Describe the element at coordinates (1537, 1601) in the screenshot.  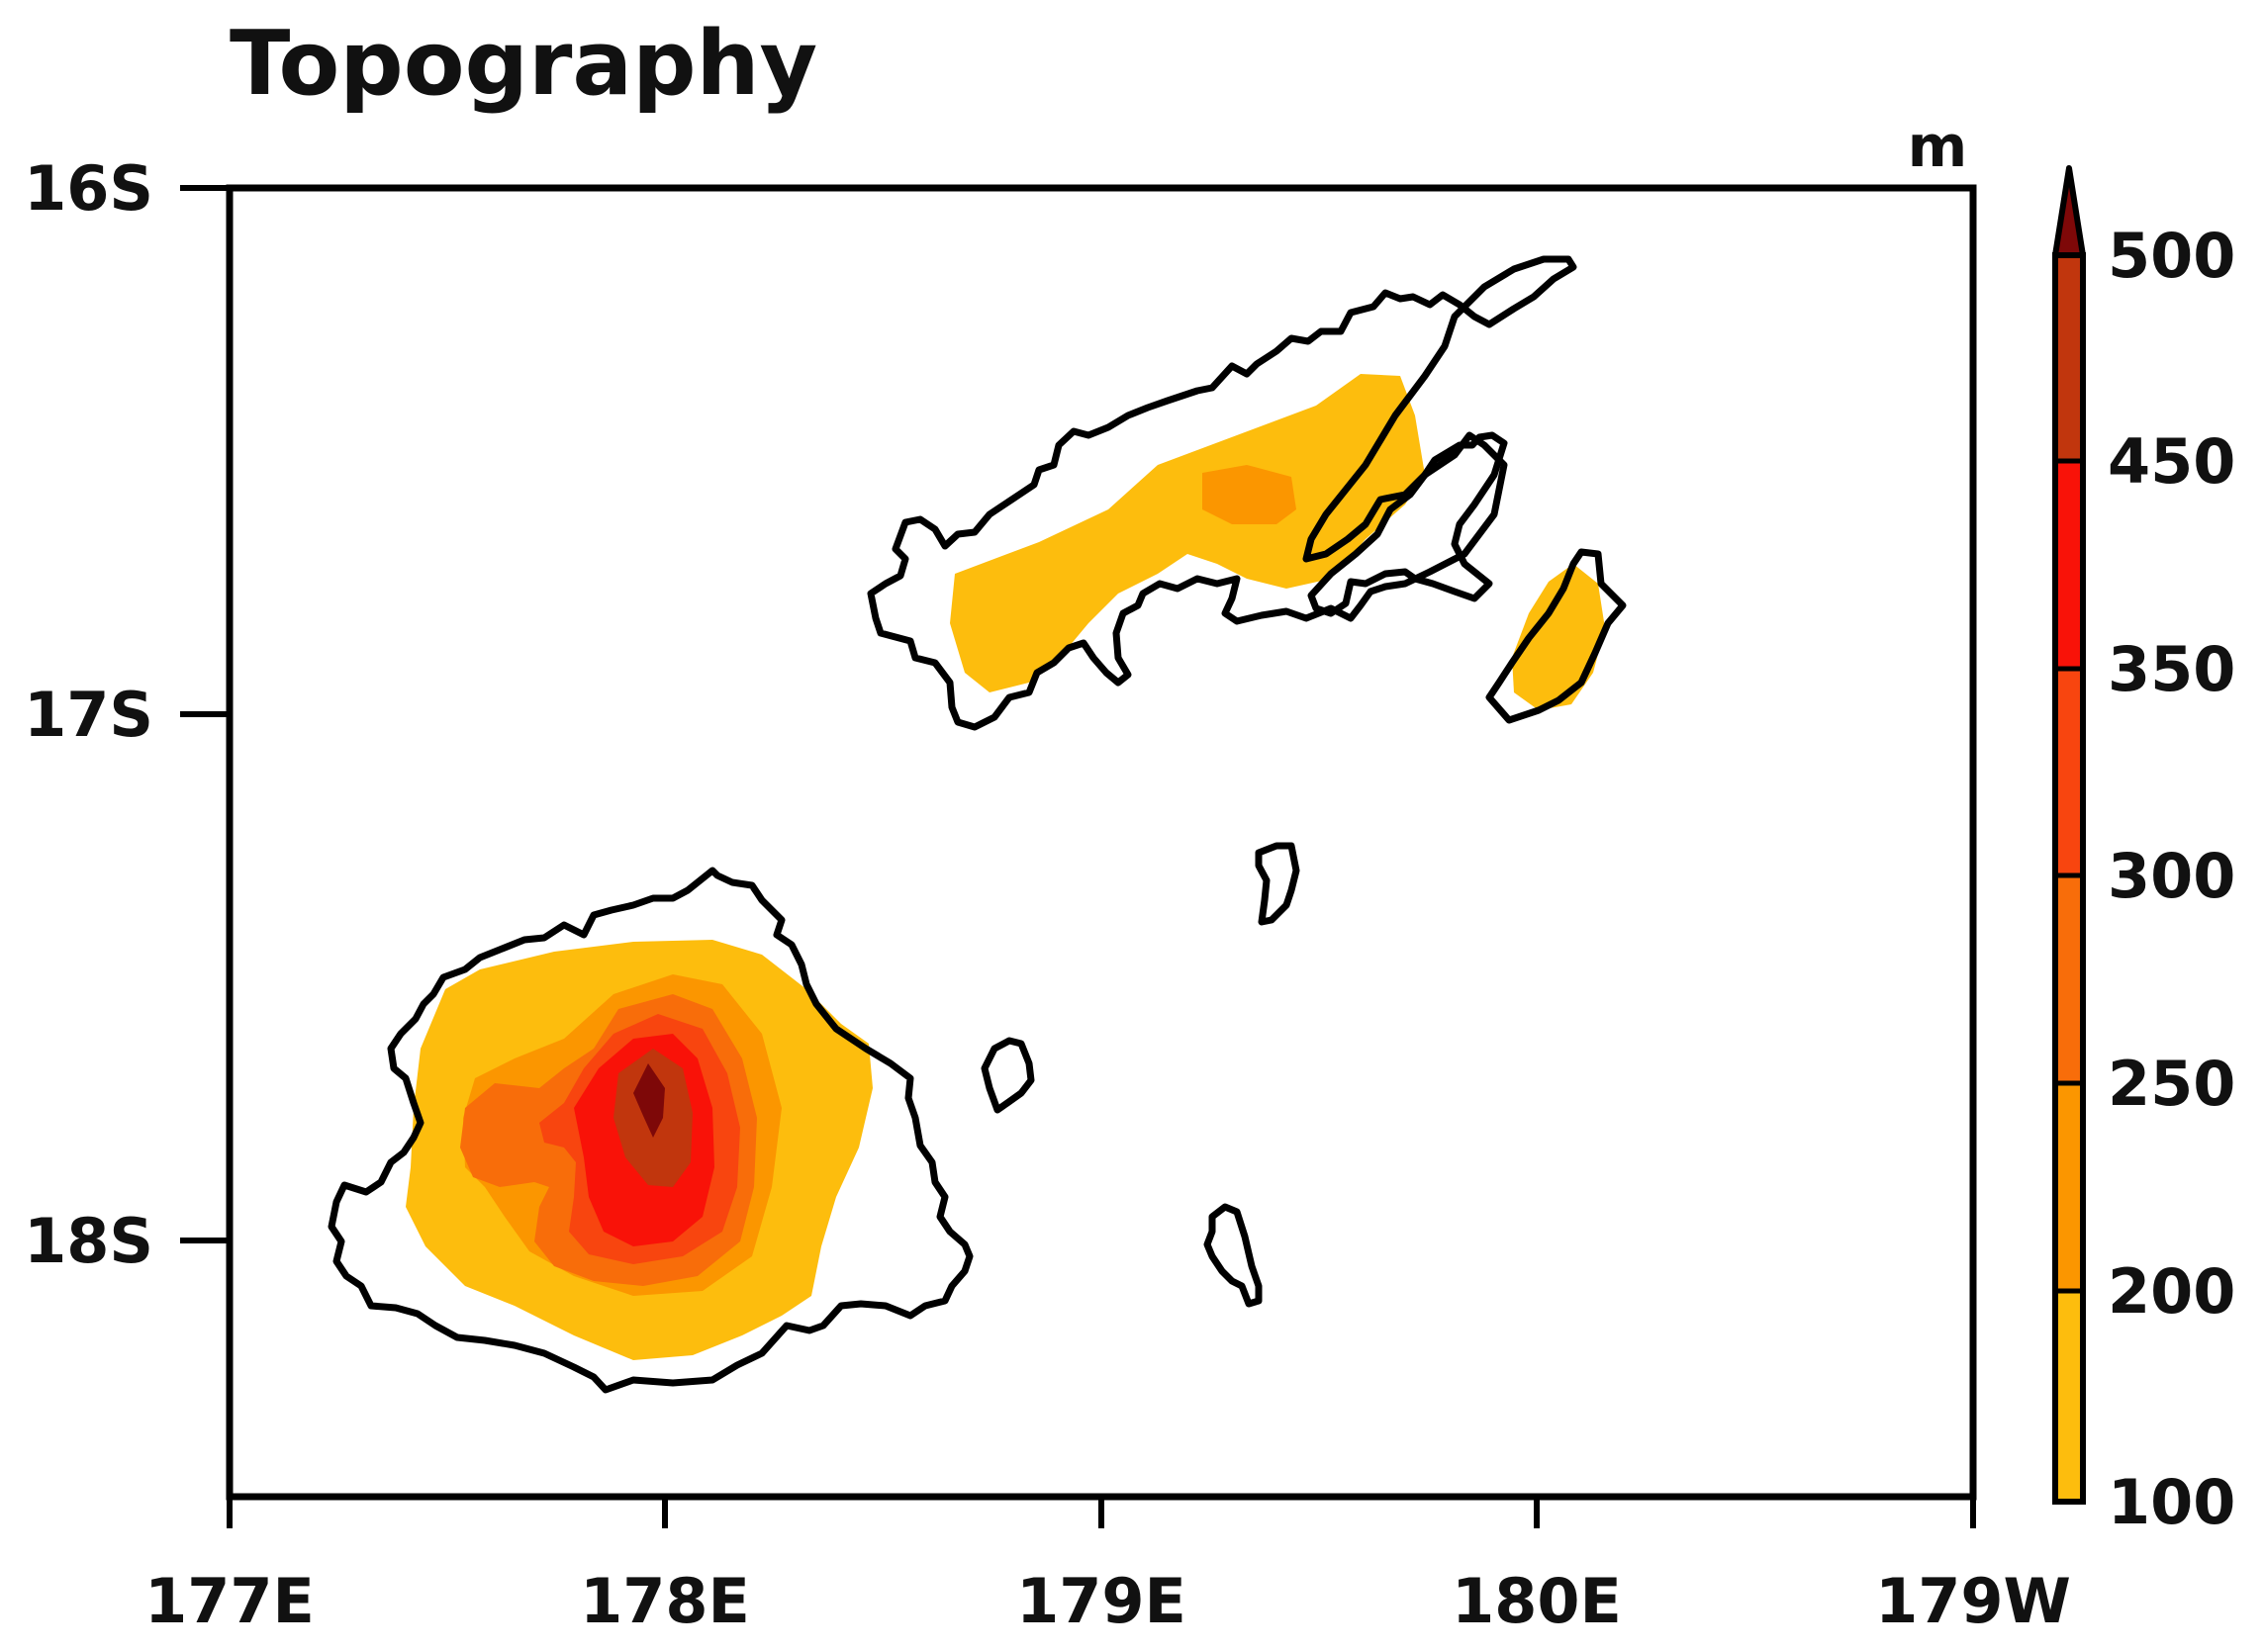
I see `x-label-180e: 180E` at that location.